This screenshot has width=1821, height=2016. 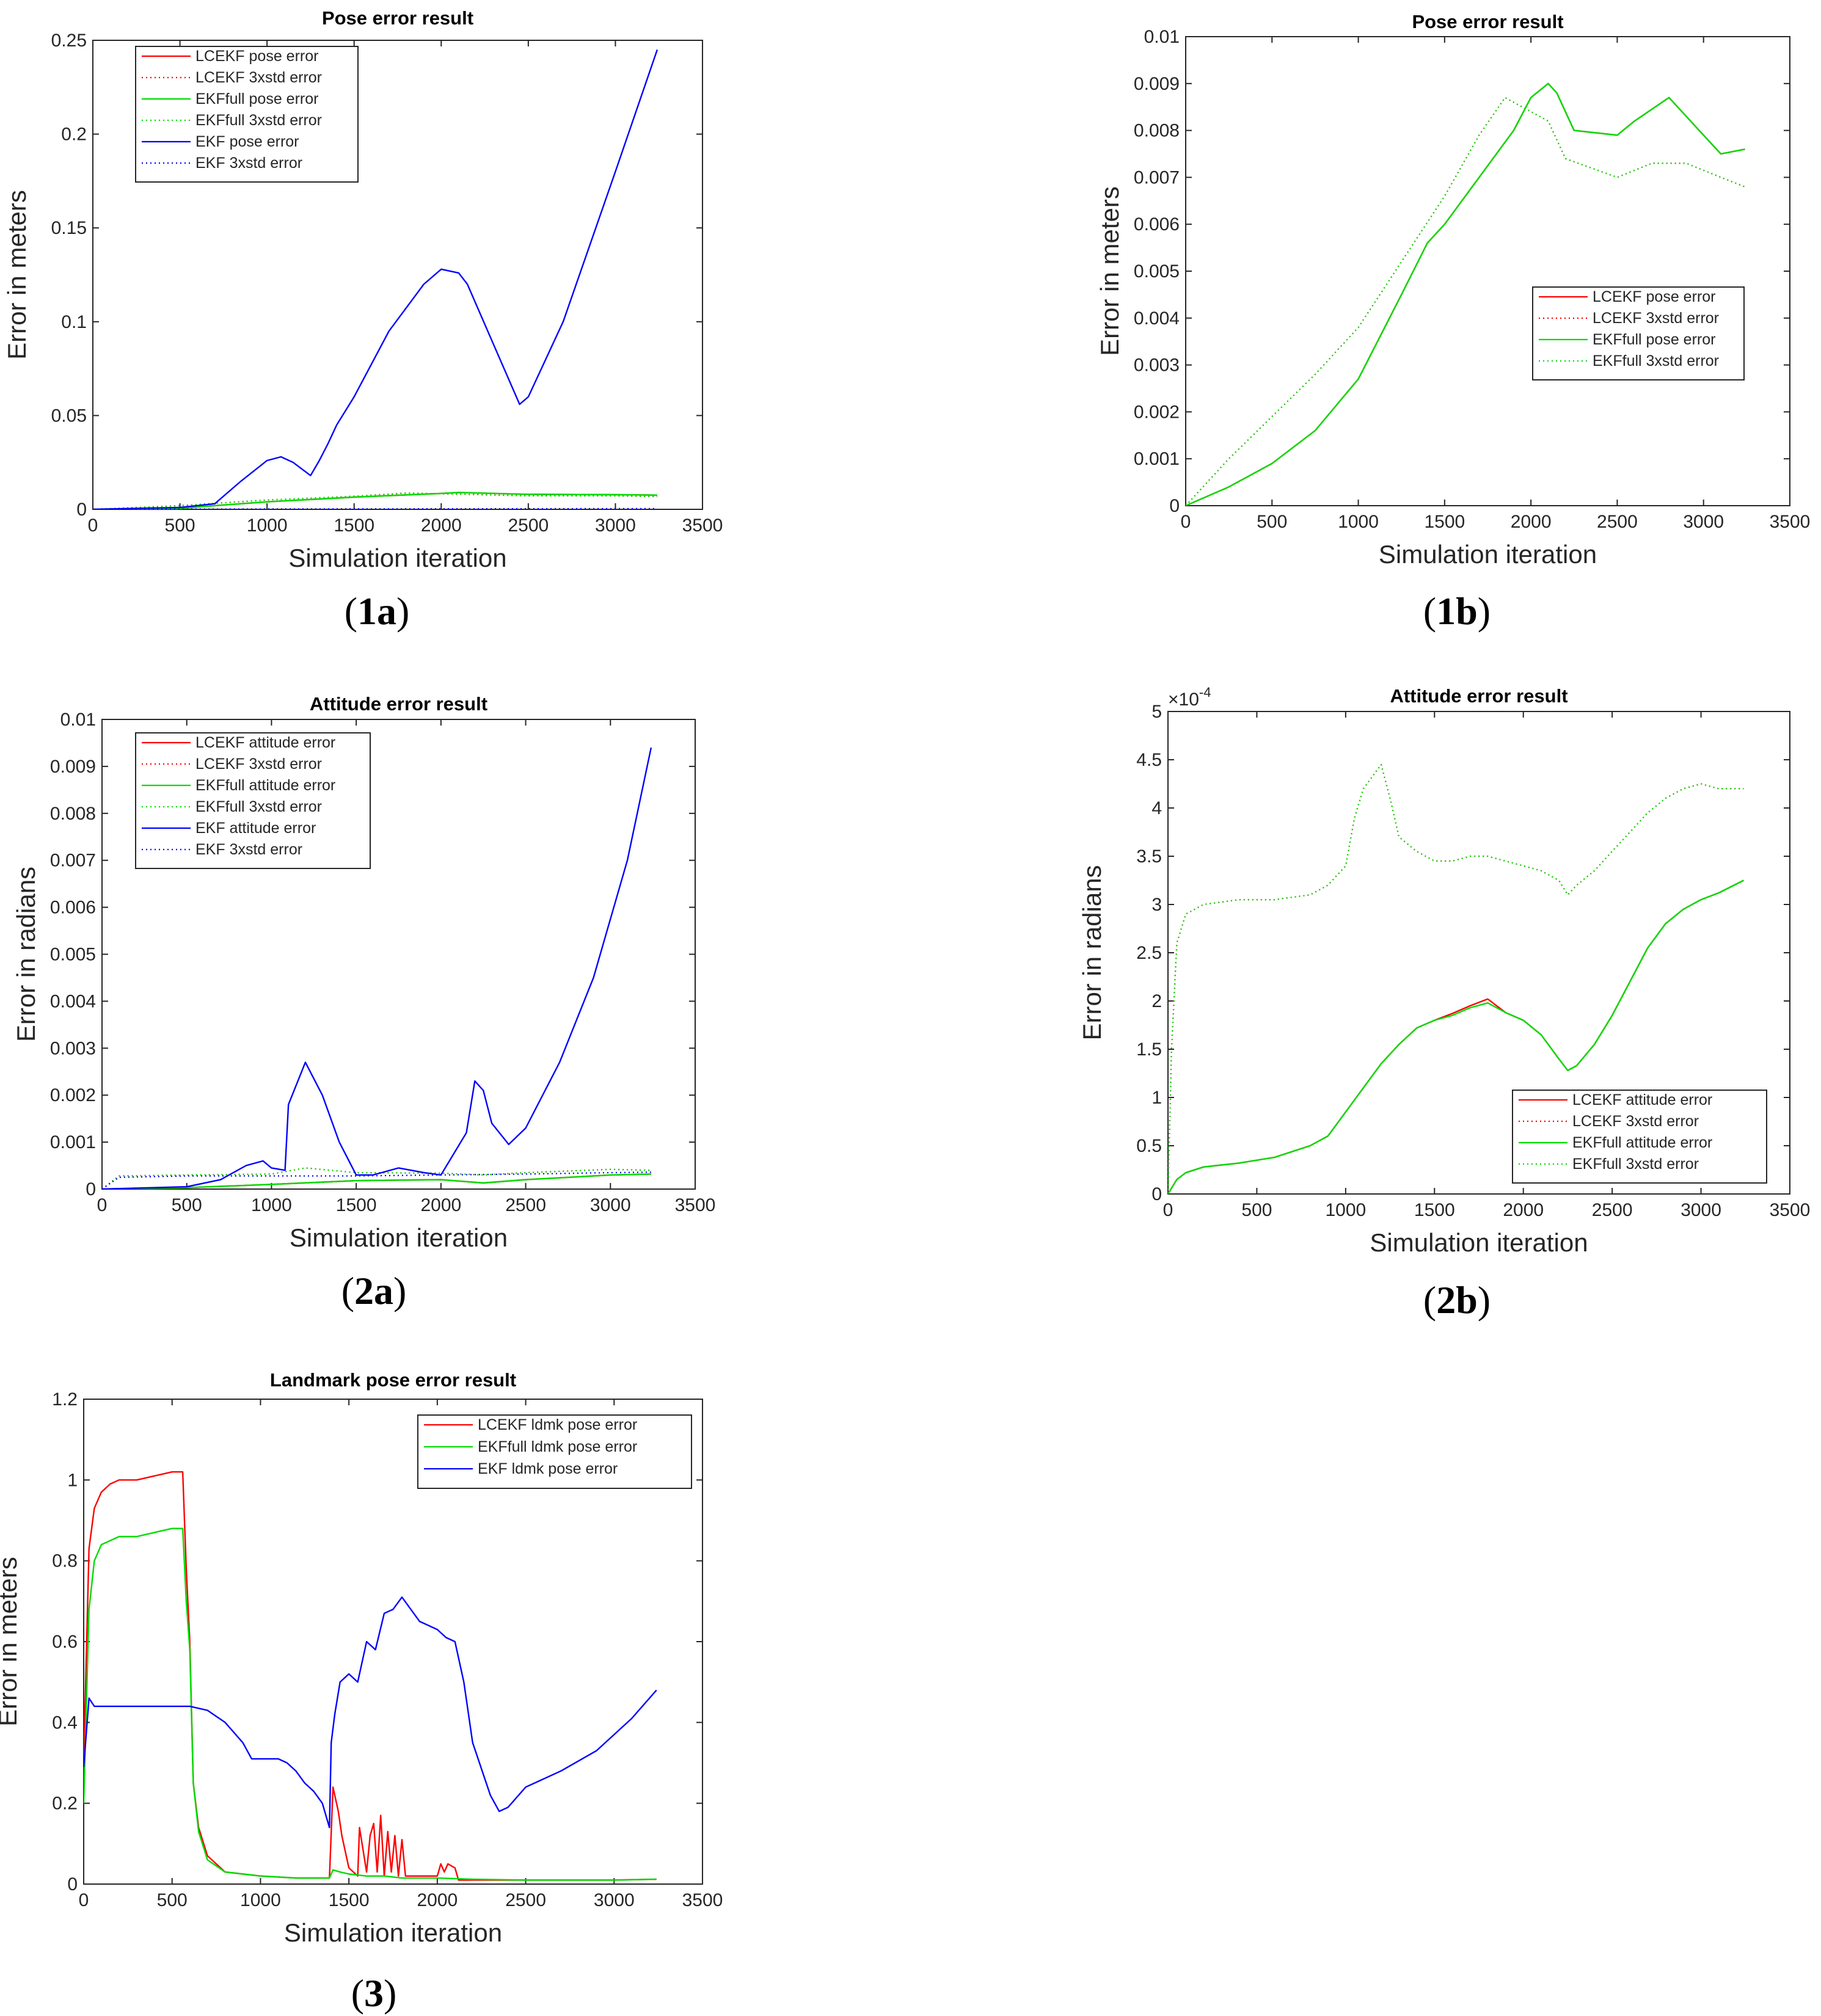 What do you see at coordinates (1457, 1300) in the screenshot?
I see `panel-caption: (2b)` at bounding box center [1457, 1300].